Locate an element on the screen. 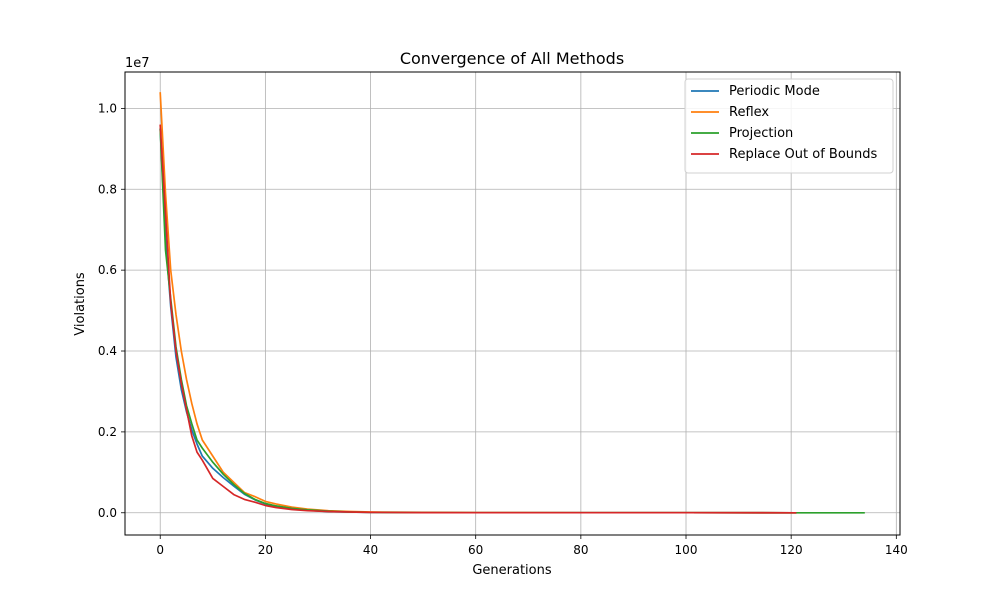 The width and height of the screenshot is (1000, 604). y-axis-offset-label: 1e7 is located at coordinates (137, 63).